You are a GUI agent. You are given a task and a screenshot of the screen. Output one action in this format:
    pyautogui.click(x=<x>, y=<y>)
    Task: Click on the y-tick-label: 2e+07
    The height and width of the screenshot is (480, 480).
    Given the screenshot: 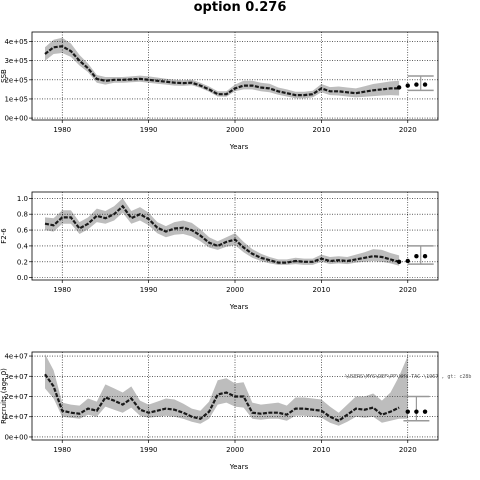 What is the action you would take?
    pyautogui.click(x=16, y=397)
    